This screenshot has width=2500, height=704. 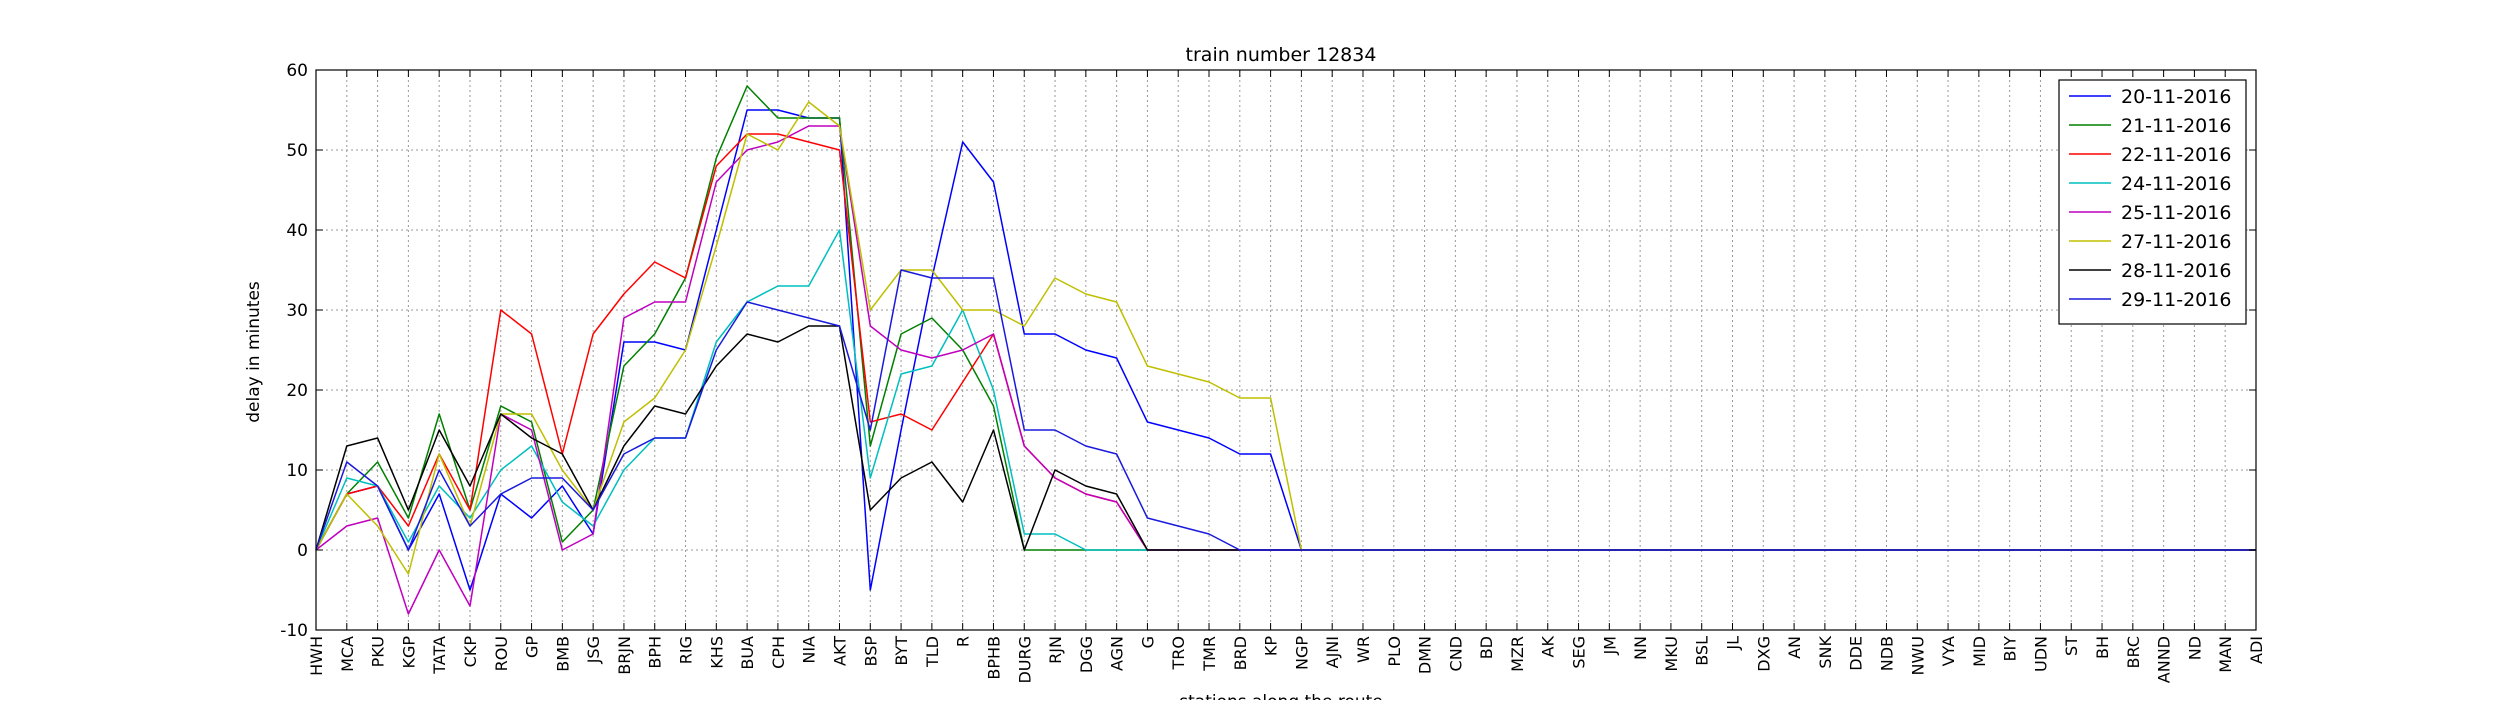 What do you see at coordinates (2176, 271) in the screenshot?
I see `legend-label: 28-11-2016` at bounding box center [2176, 271].